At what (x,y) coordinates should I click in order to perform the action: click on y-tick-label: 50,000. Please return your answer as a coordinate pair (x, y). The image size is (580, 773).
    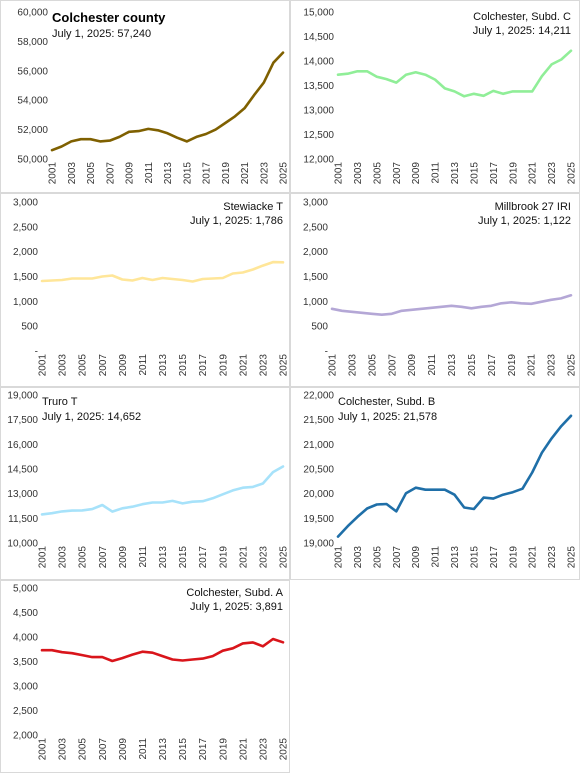
    Looking at the image, I should click on (32, 160).